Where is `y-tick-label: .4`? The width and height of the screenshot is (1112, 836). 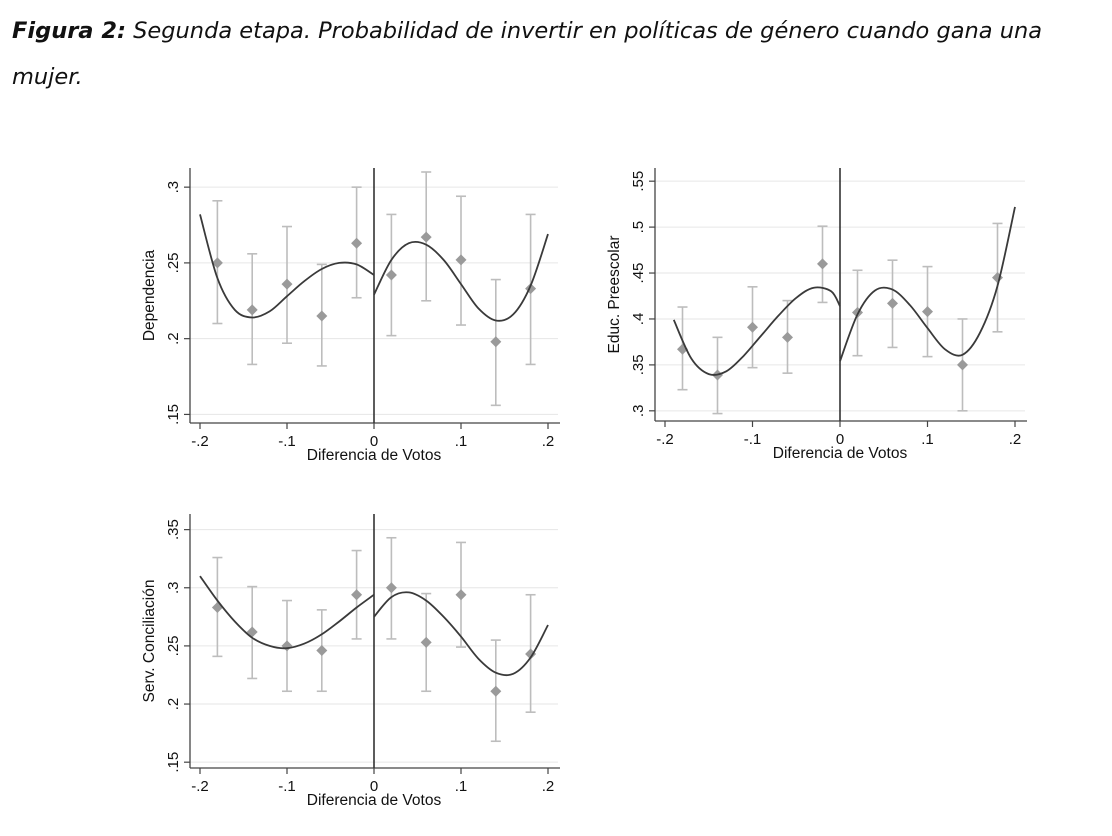 y-tick-label: .4 is located at coordinates (638, 319).